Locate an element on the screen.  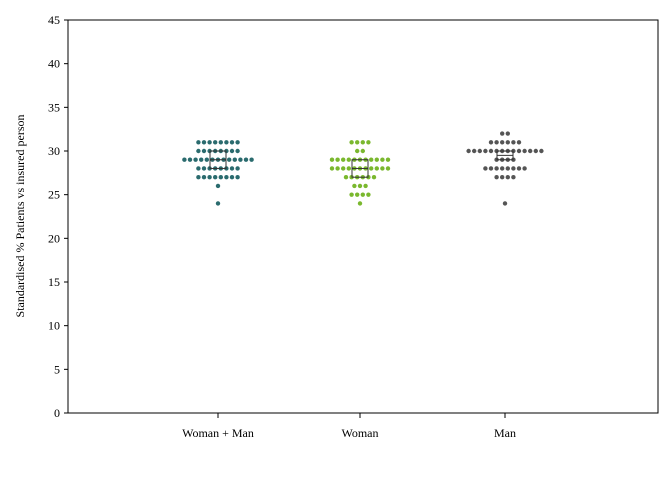
y-tick-label: 25 is located at coordinates (54, 195).